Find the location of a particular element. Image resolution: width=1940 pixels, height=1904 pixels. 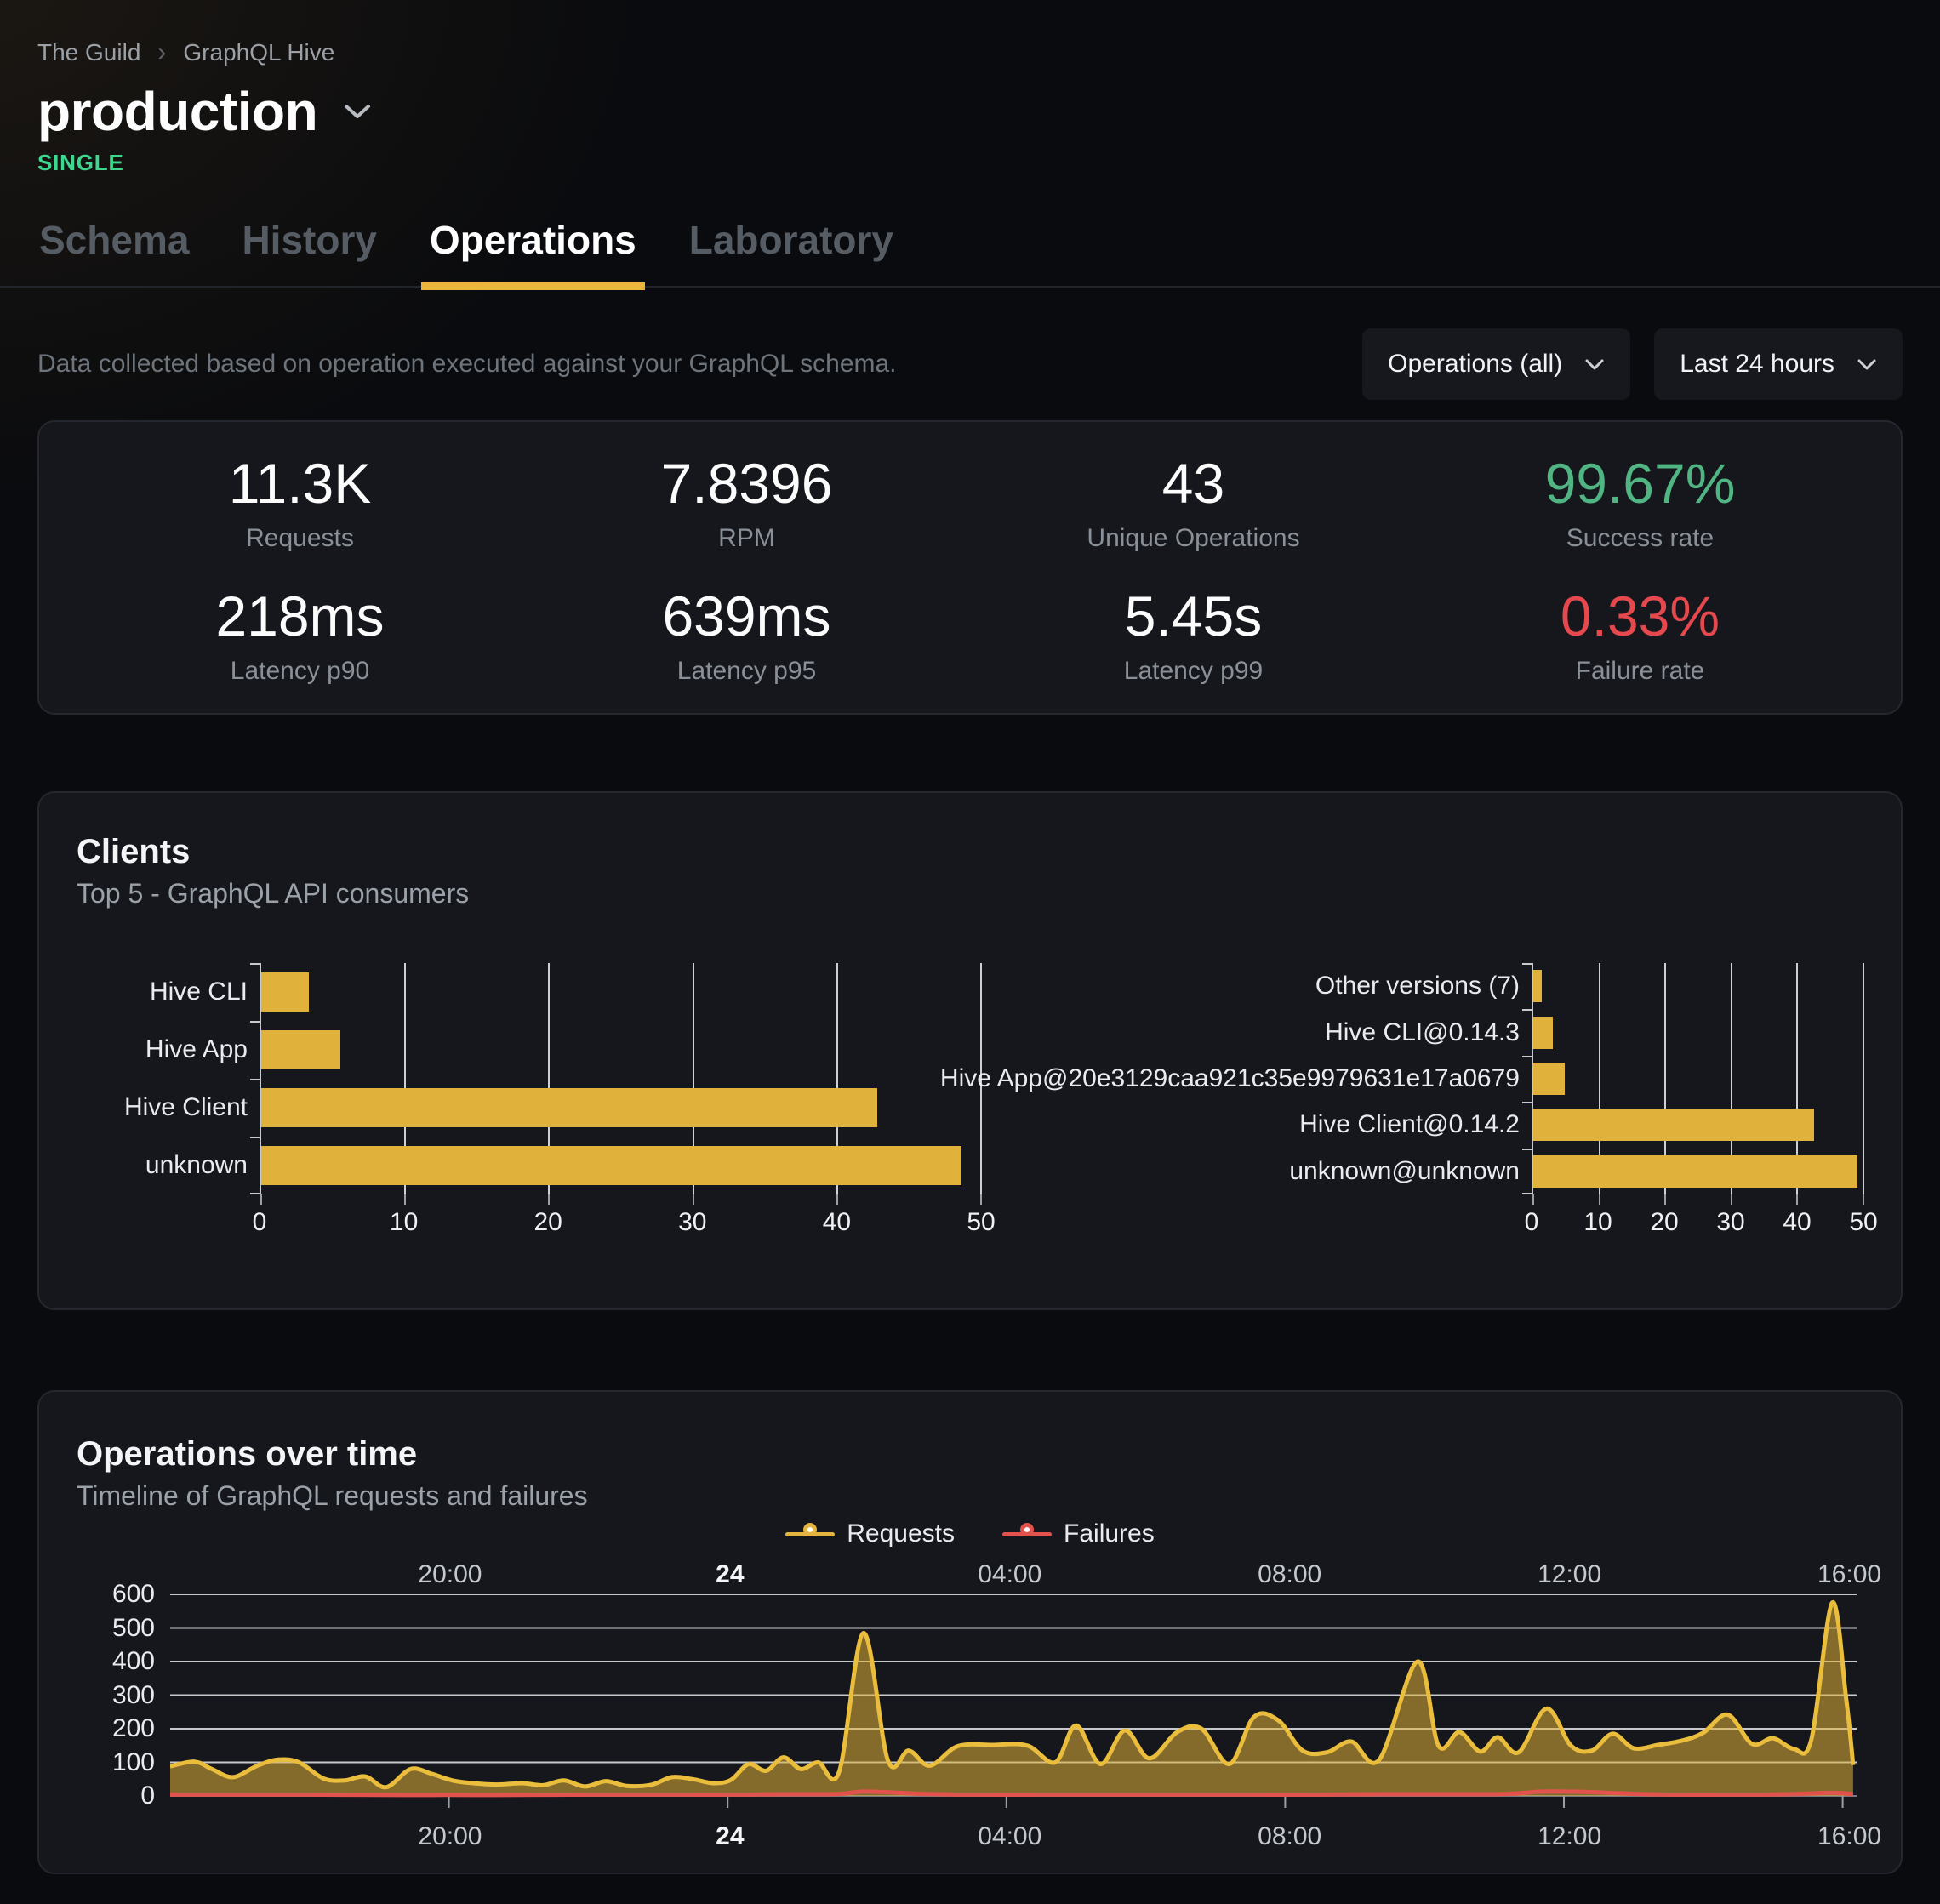

stat-latency-p99: 5.45s Latency p99 is located at coordinates (1193, 634).